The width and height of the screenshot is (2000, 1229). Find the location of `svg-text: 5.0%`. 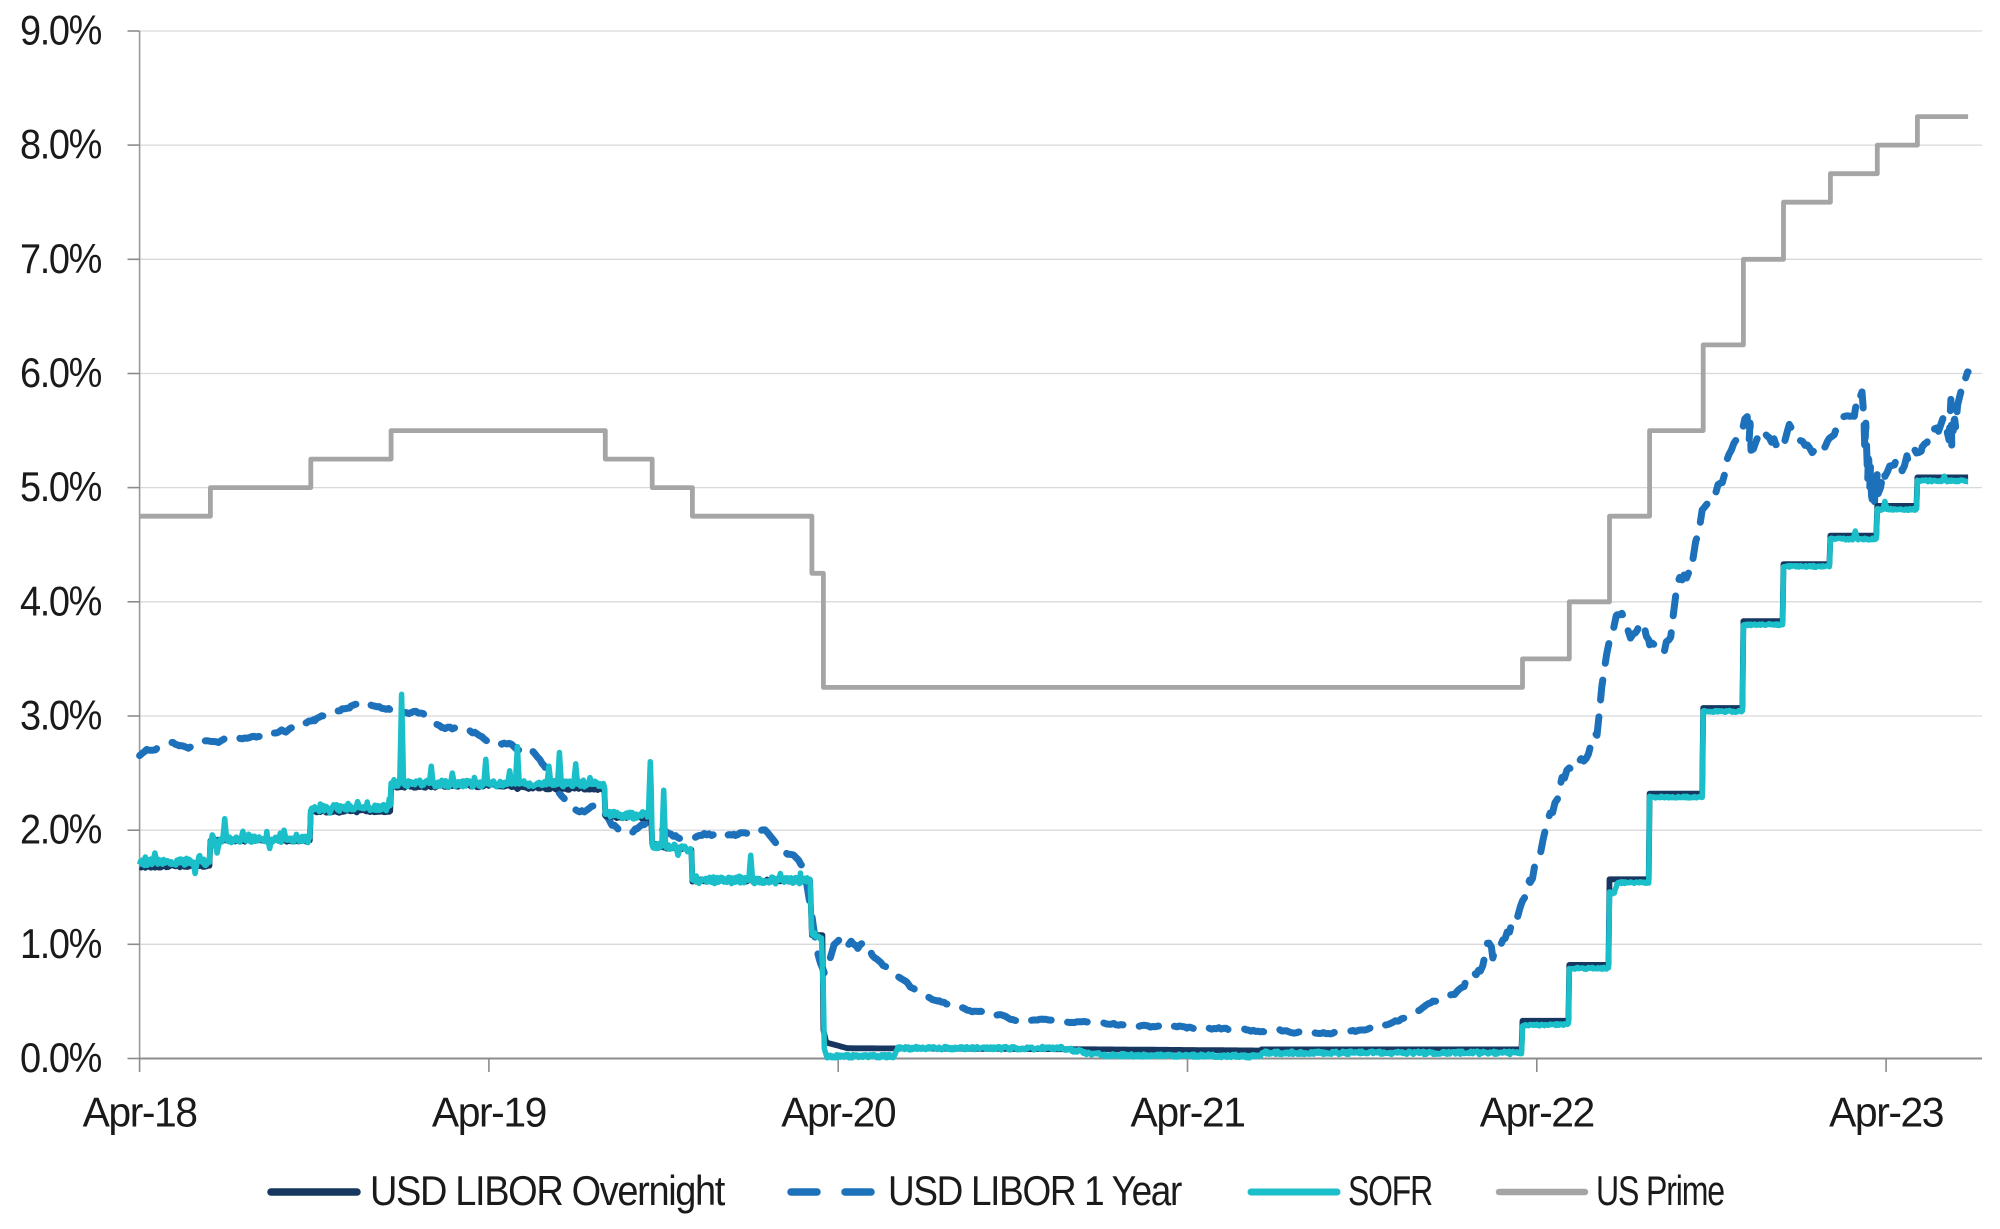

svg-text: 5.0% is located at coordinates (60, 486).